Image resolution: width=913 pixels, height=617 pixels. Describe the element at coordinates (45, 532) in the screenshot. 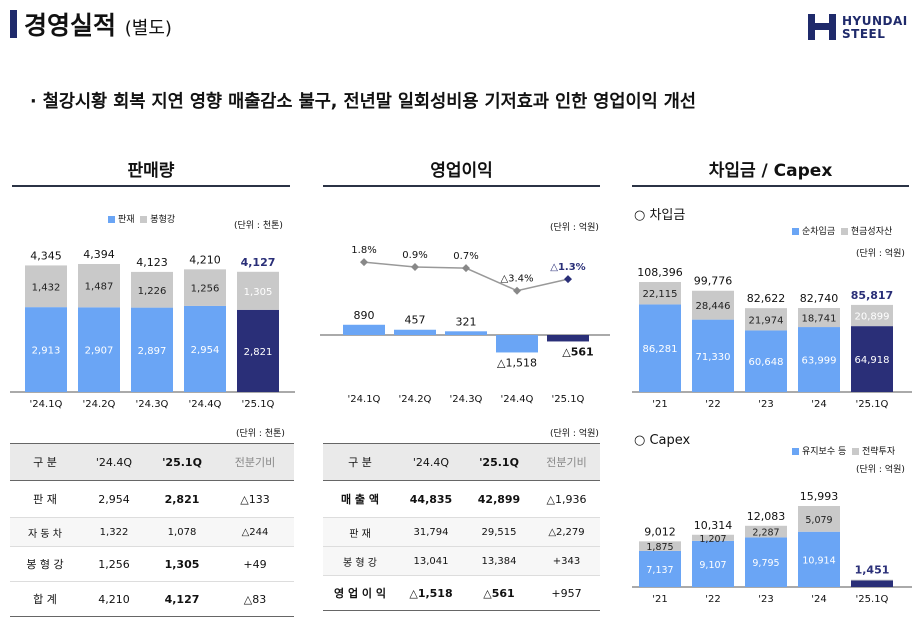

I see `row-label: 자 동 차` at that location.